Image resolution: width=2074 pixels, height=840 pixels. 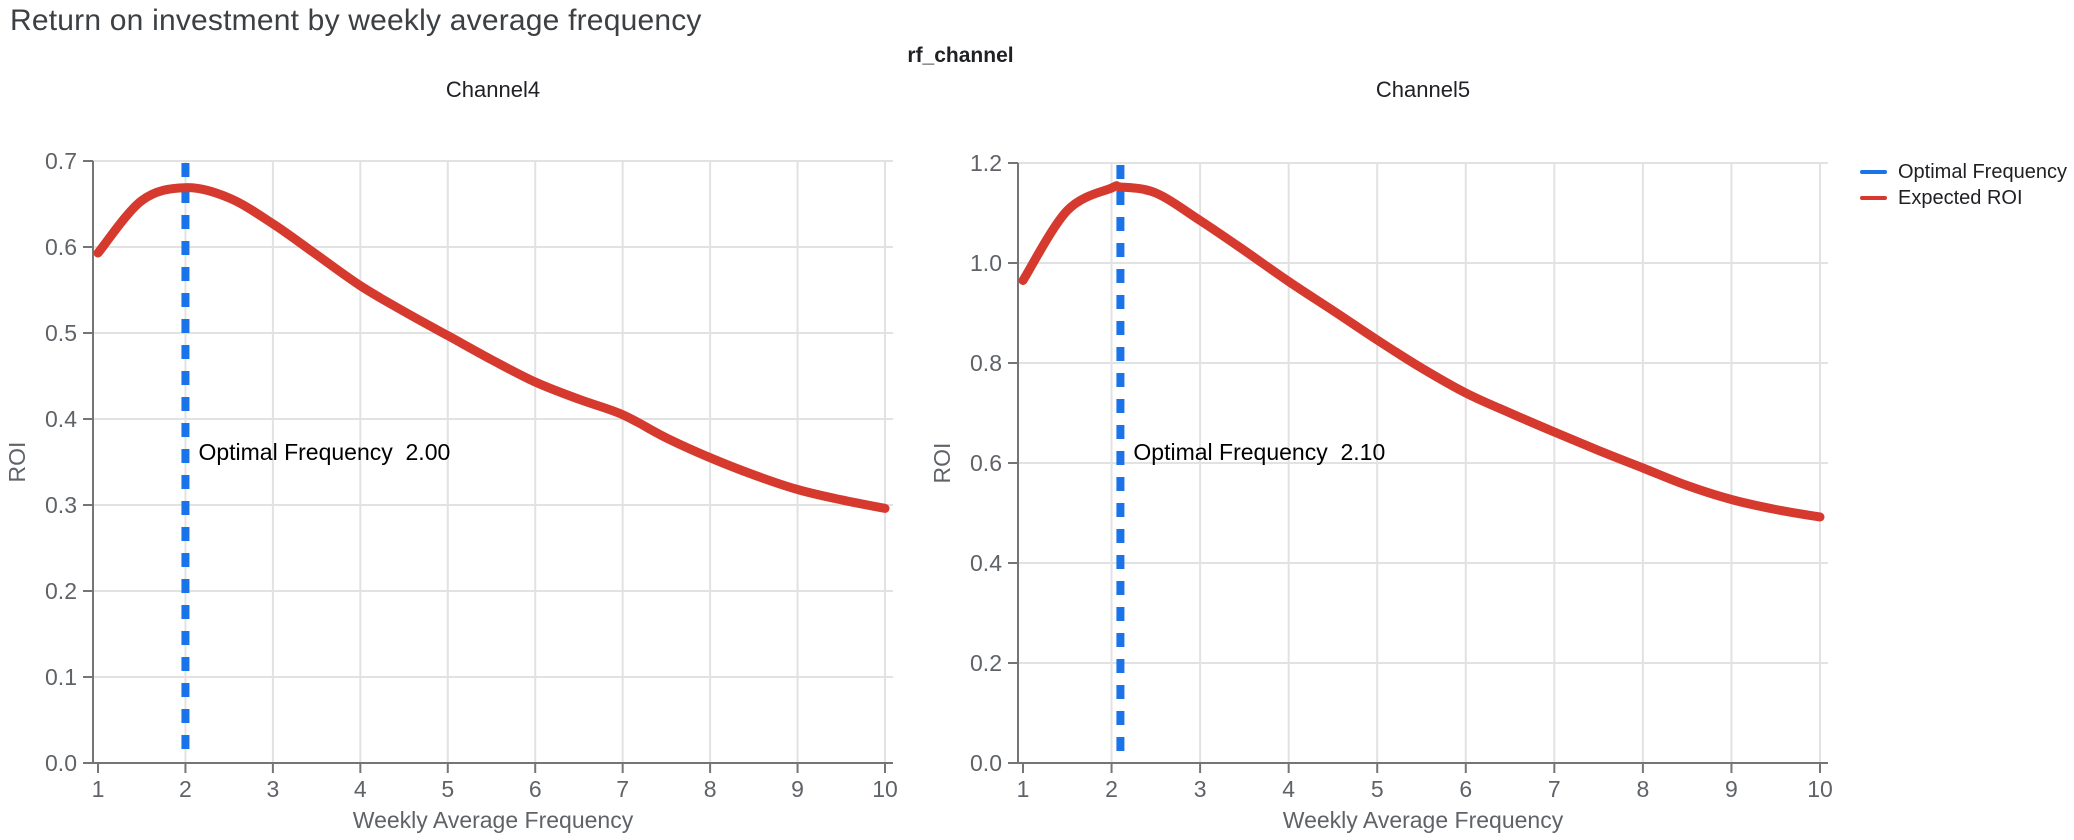 What do you see at coordinates (61, 677) in the screenshot?
I see `svg-text: 0.1` at bounding box center [61, 677].